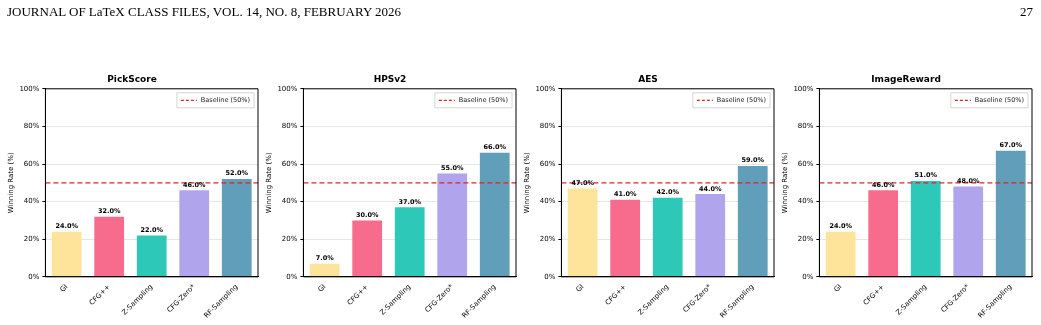 The image size is (1041, 325). I want to click on chart-title: HPSv2, so click(390, 78).